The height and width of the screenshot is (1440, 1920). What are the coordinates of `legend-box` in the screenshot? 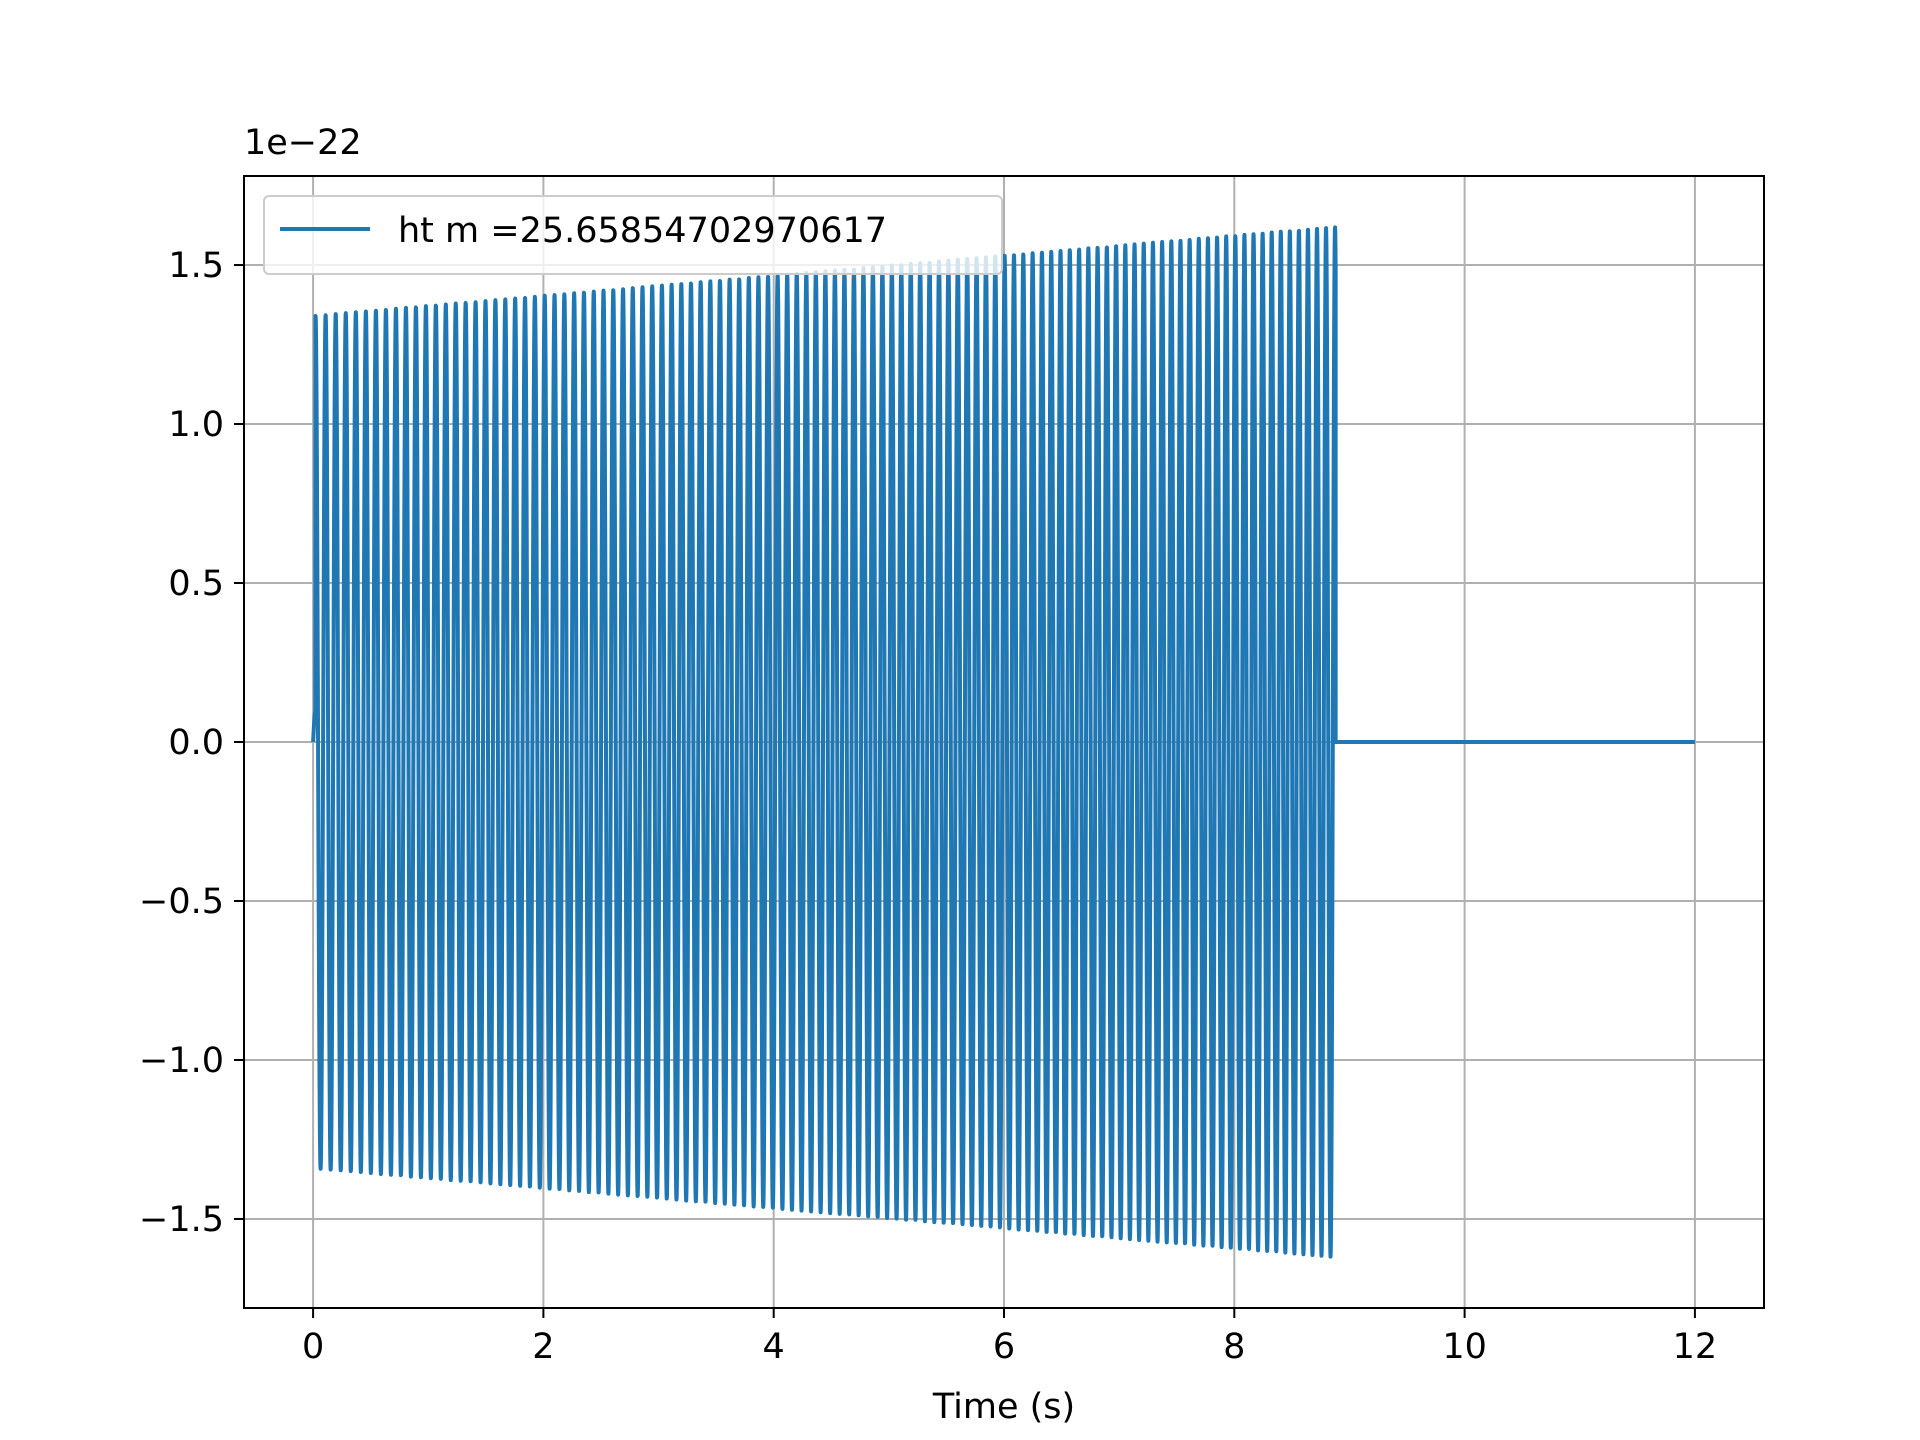 It's located at (633, 235).